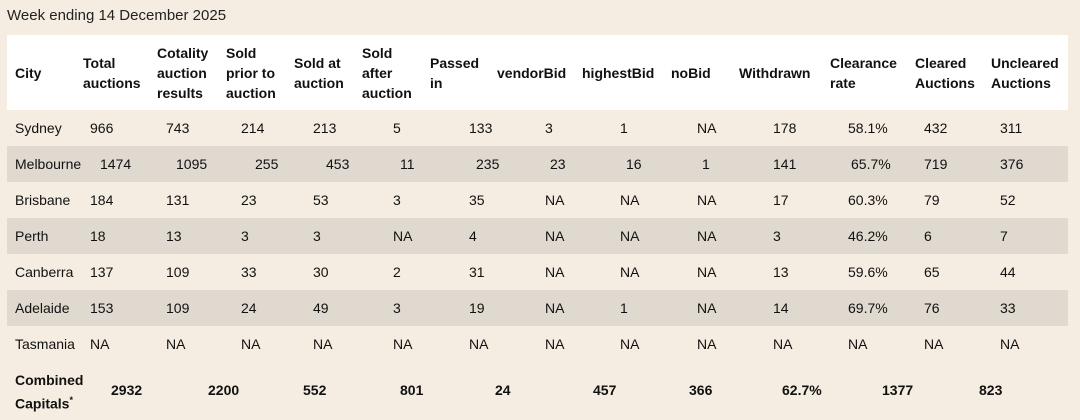  Describe the element at coordinates (898, 390) in the screenshot. I see `combined-value: 1377` at that location.